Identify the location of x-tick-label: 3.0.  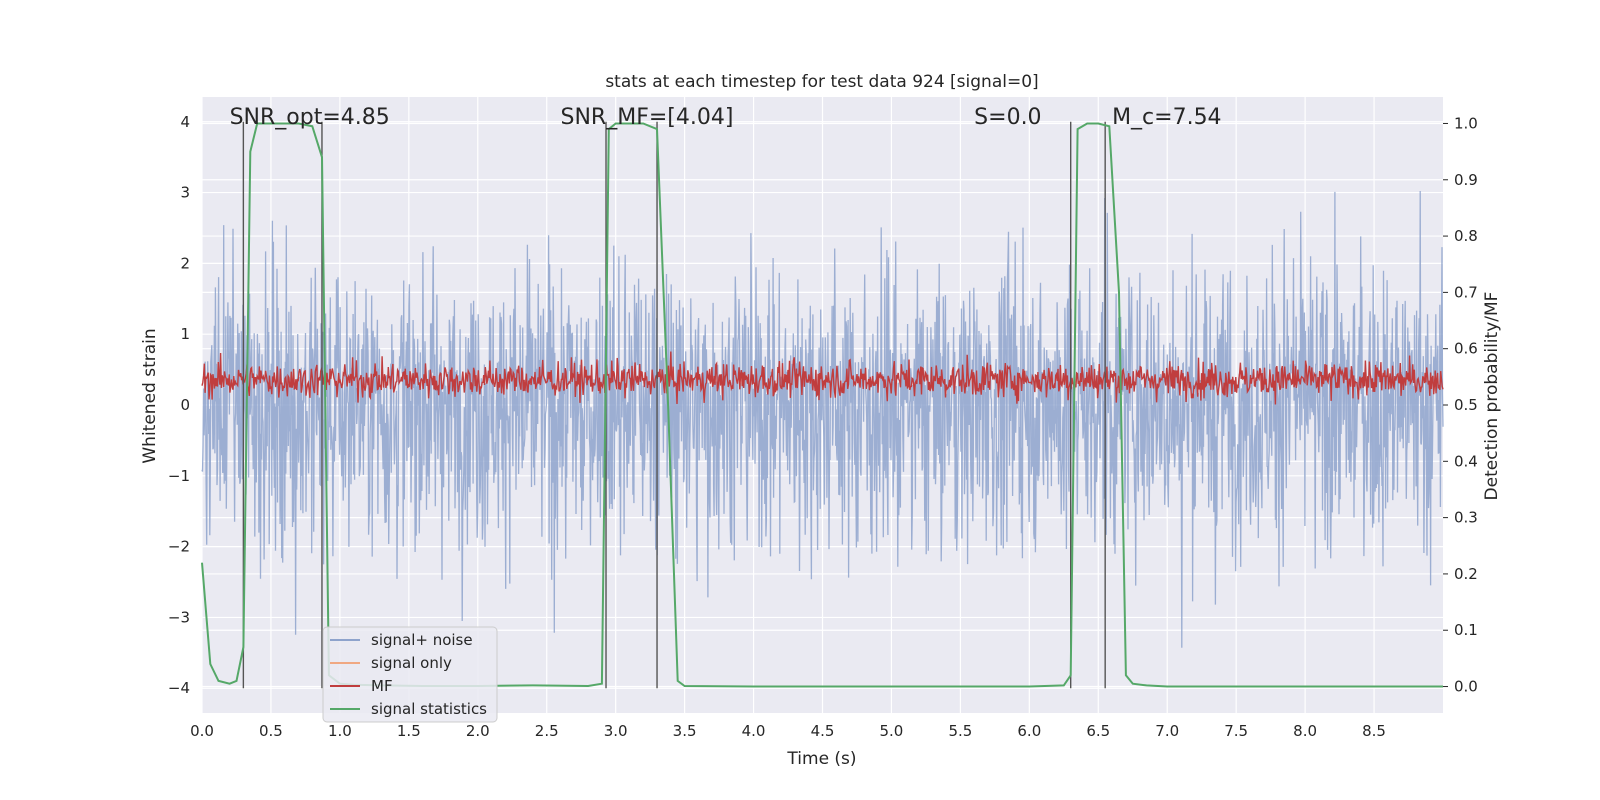
(616, 731).